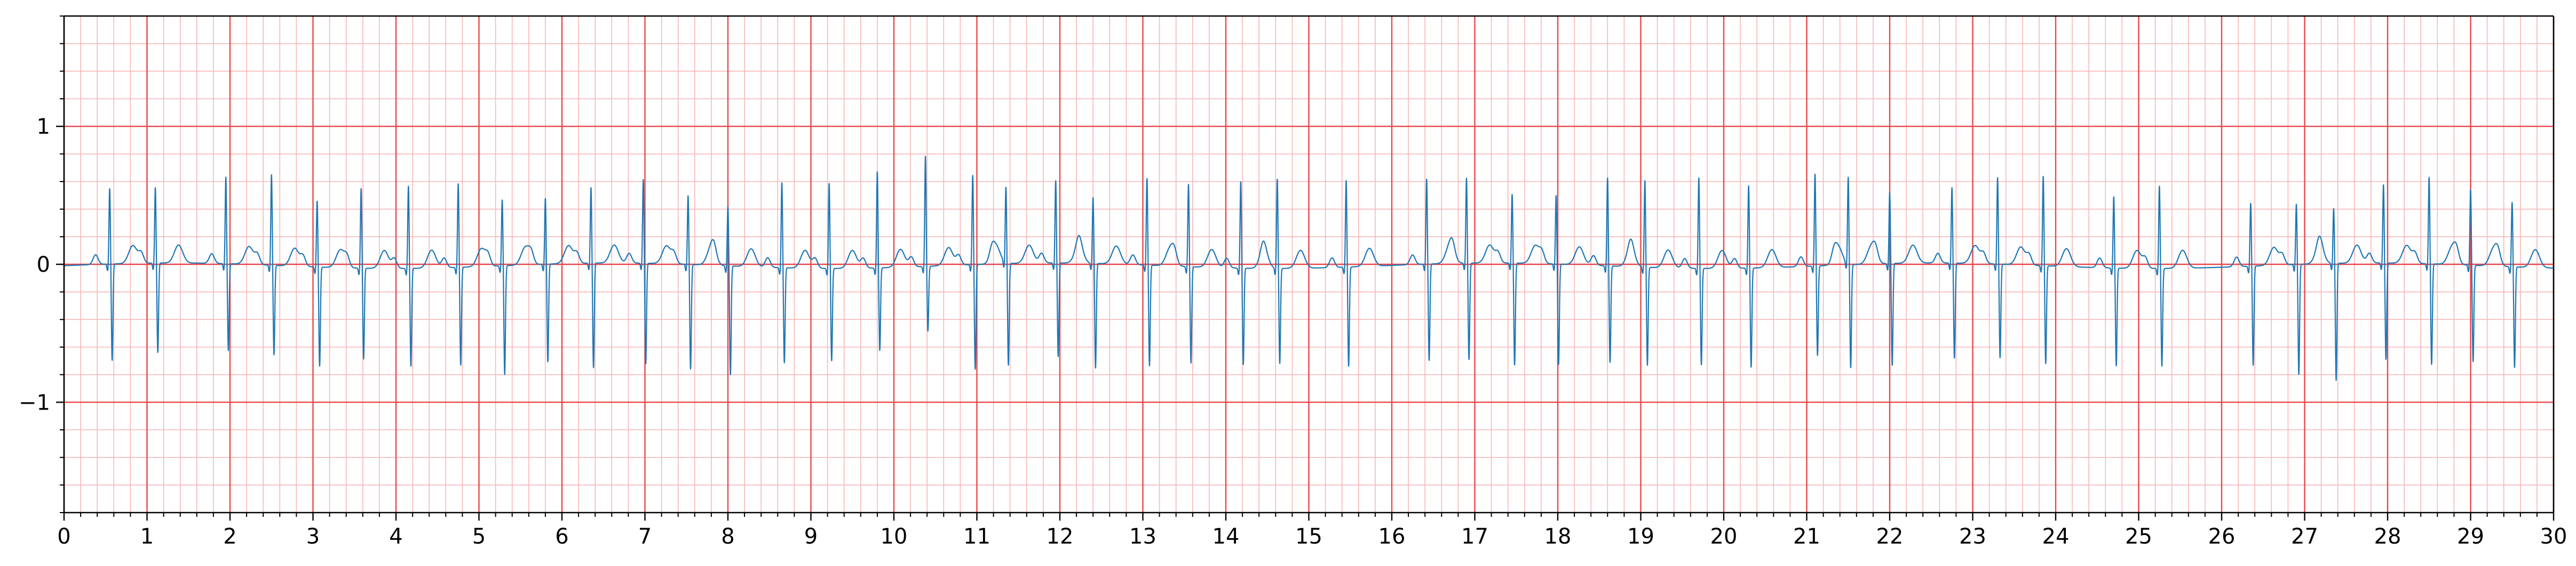 The image size is (2576, 566). What do you see at coordinates (2304, 536) in the screenshot?
I see `x-tick-label: 27` at bounding box center [2304, 536].